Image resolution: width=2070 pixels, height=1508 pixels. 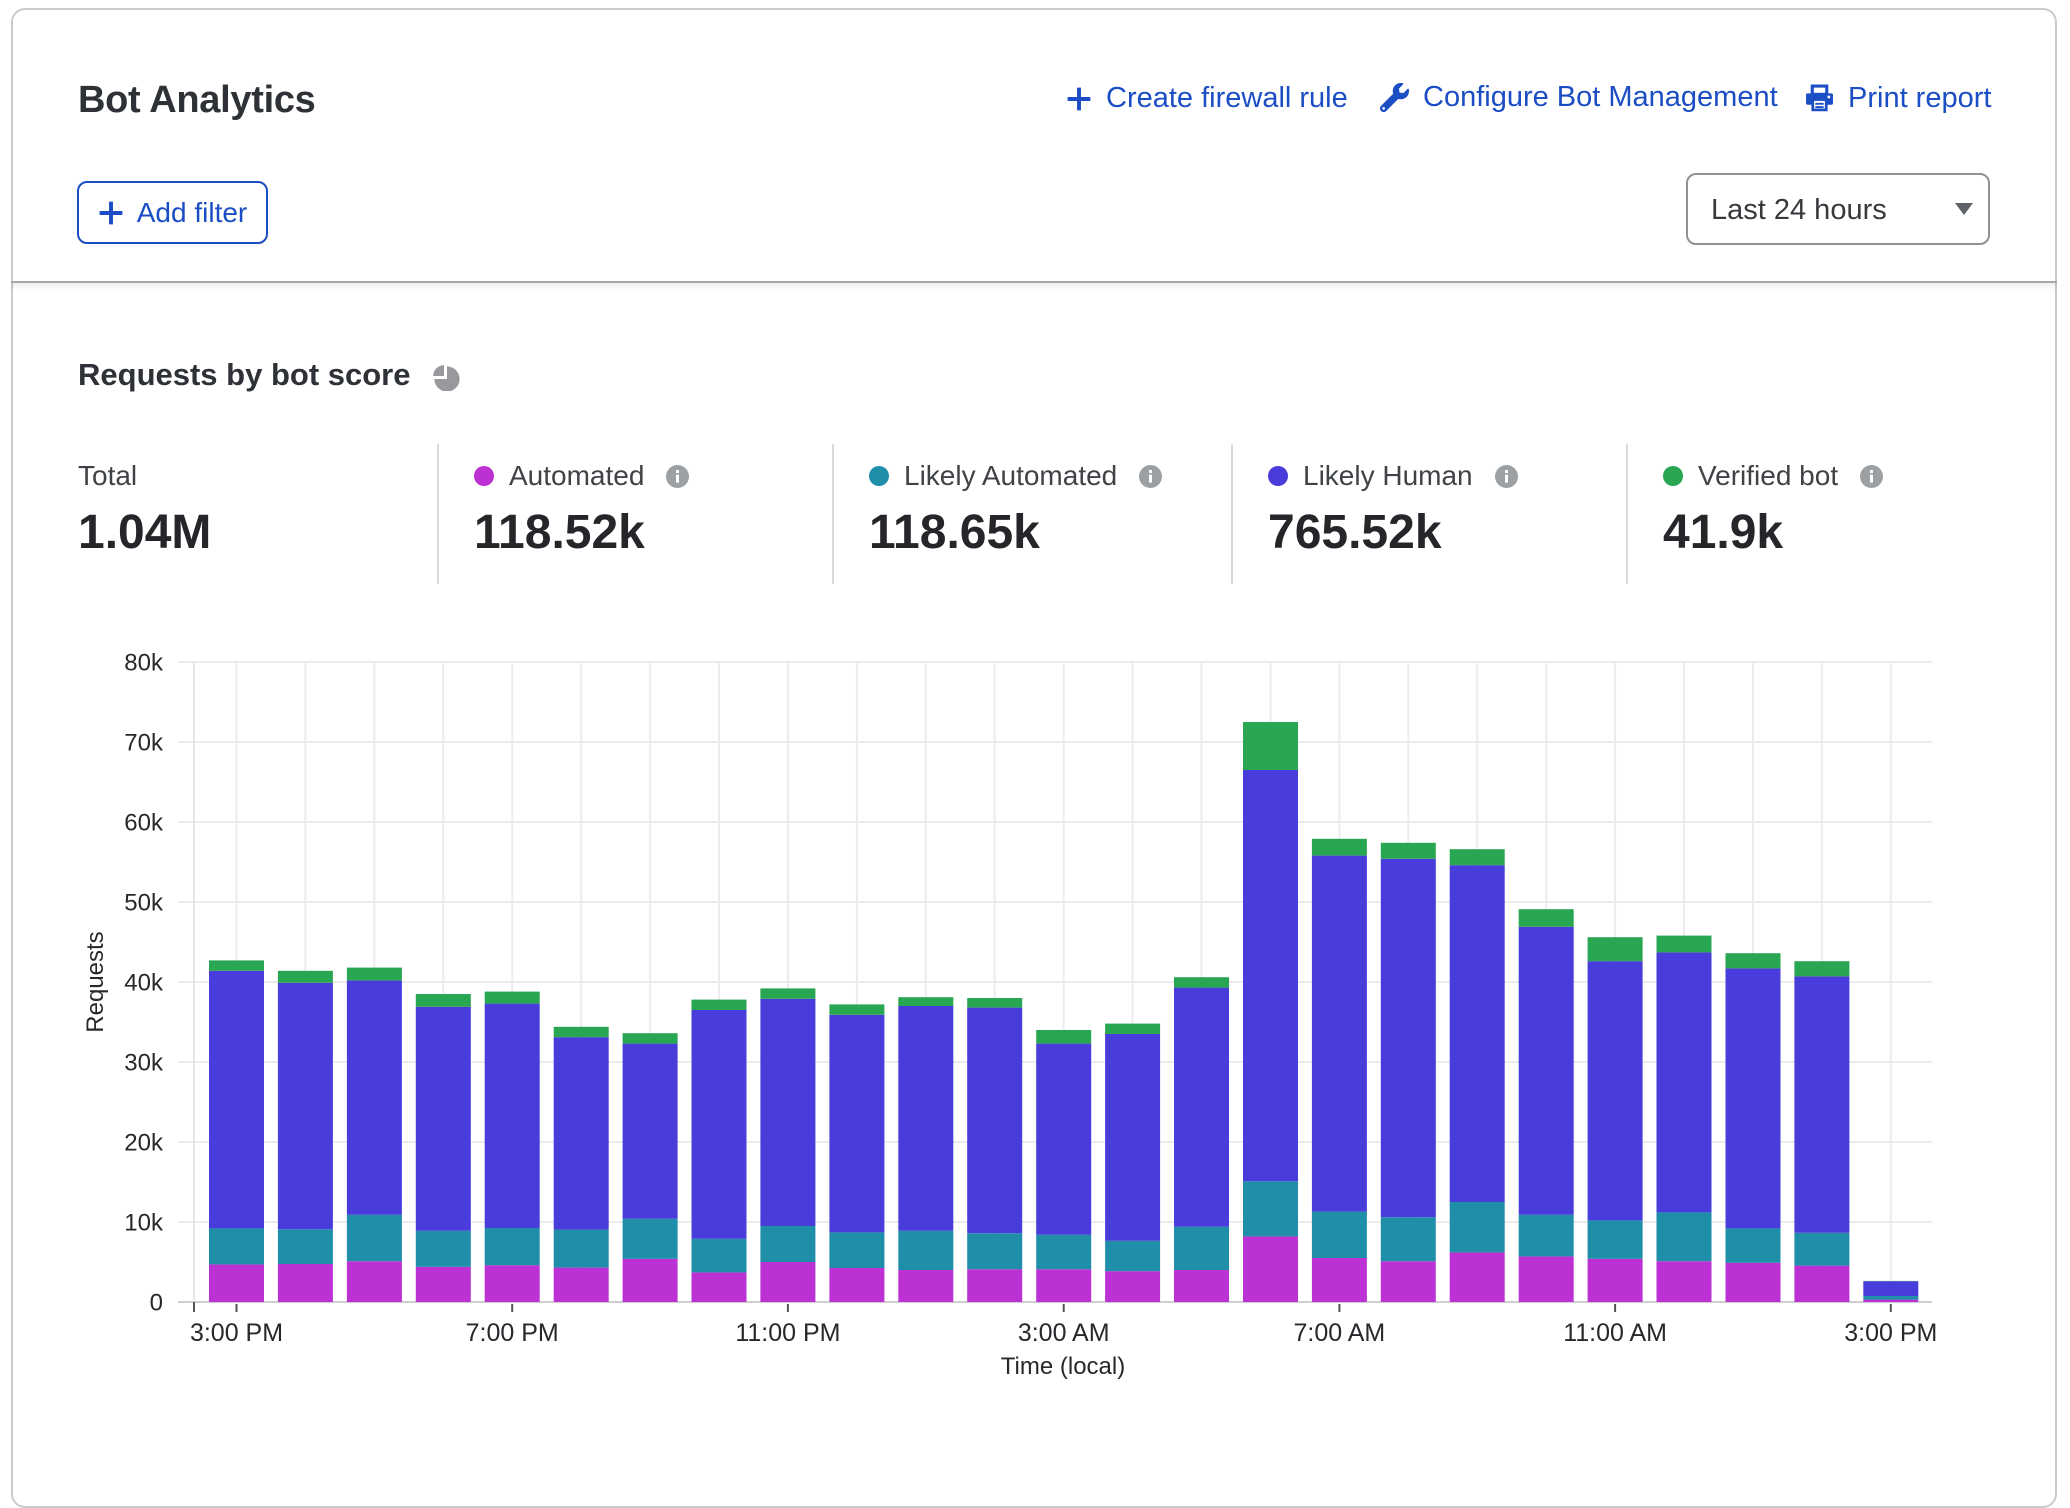 I want to click on svg-text: 3:00 AM, so click(x=1064, y=1333).